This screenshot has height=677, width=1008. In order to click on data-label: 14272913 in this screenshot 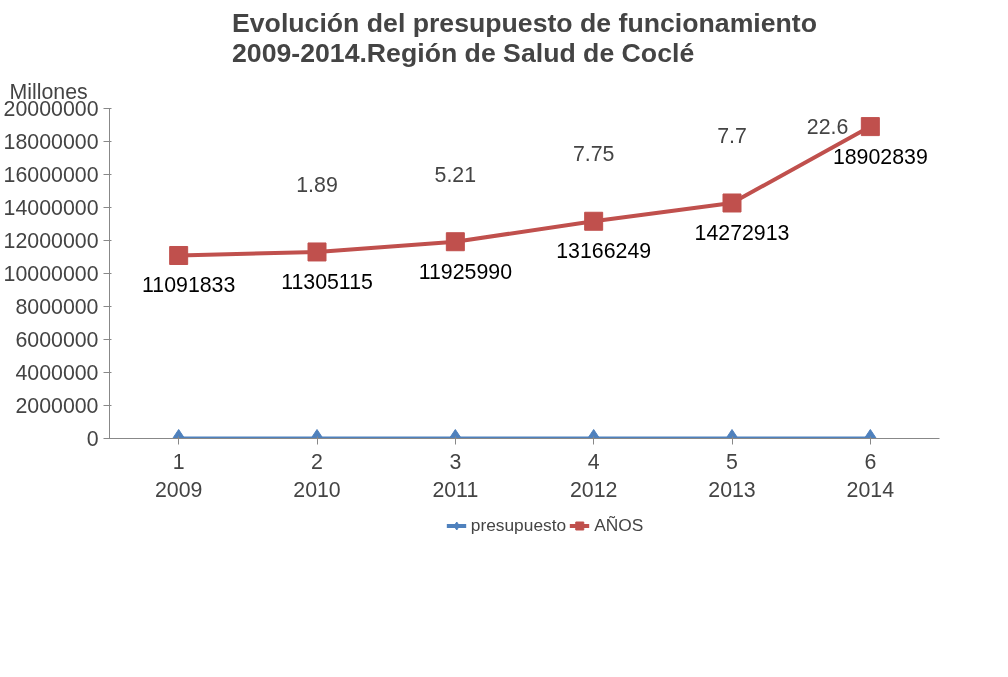, I will do `click(742, 233)`.